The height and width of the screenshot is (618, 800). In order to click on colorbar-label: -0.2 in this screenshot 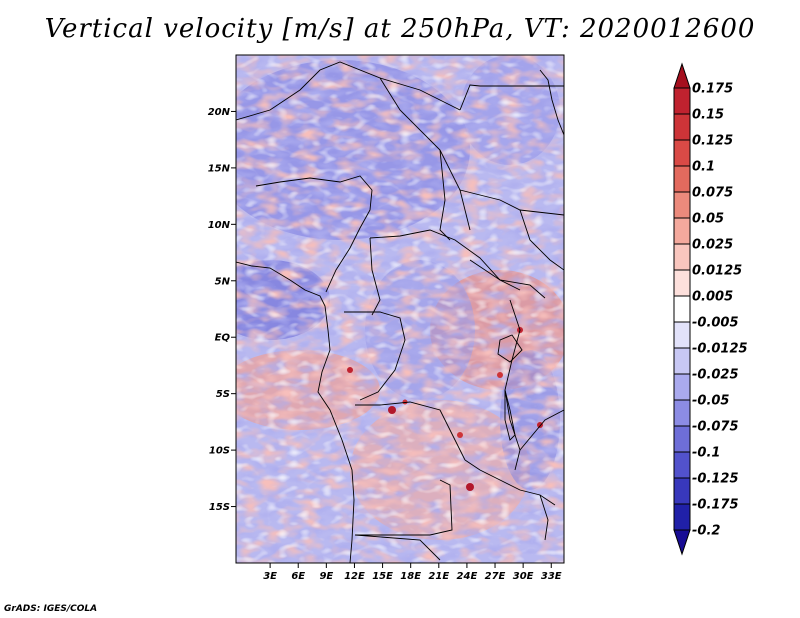, I will do `click(706, 531)`.